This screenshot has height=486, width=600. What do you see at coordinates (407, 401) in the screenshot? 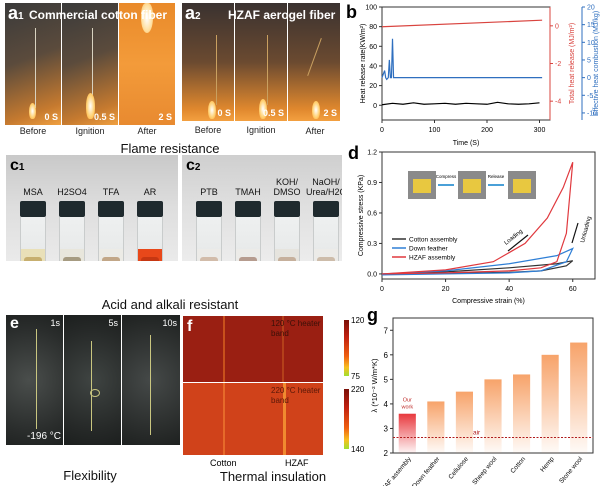
I see `annotation-our: Our` at bounding box center [407, 401].